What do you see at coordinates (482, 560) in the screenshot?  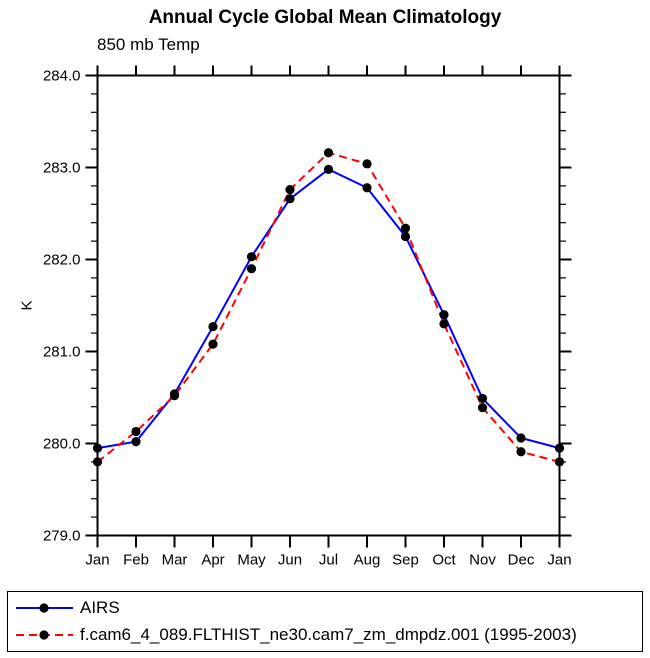 I see `x-tick-label: Nov` at bounding box center [482, 560].